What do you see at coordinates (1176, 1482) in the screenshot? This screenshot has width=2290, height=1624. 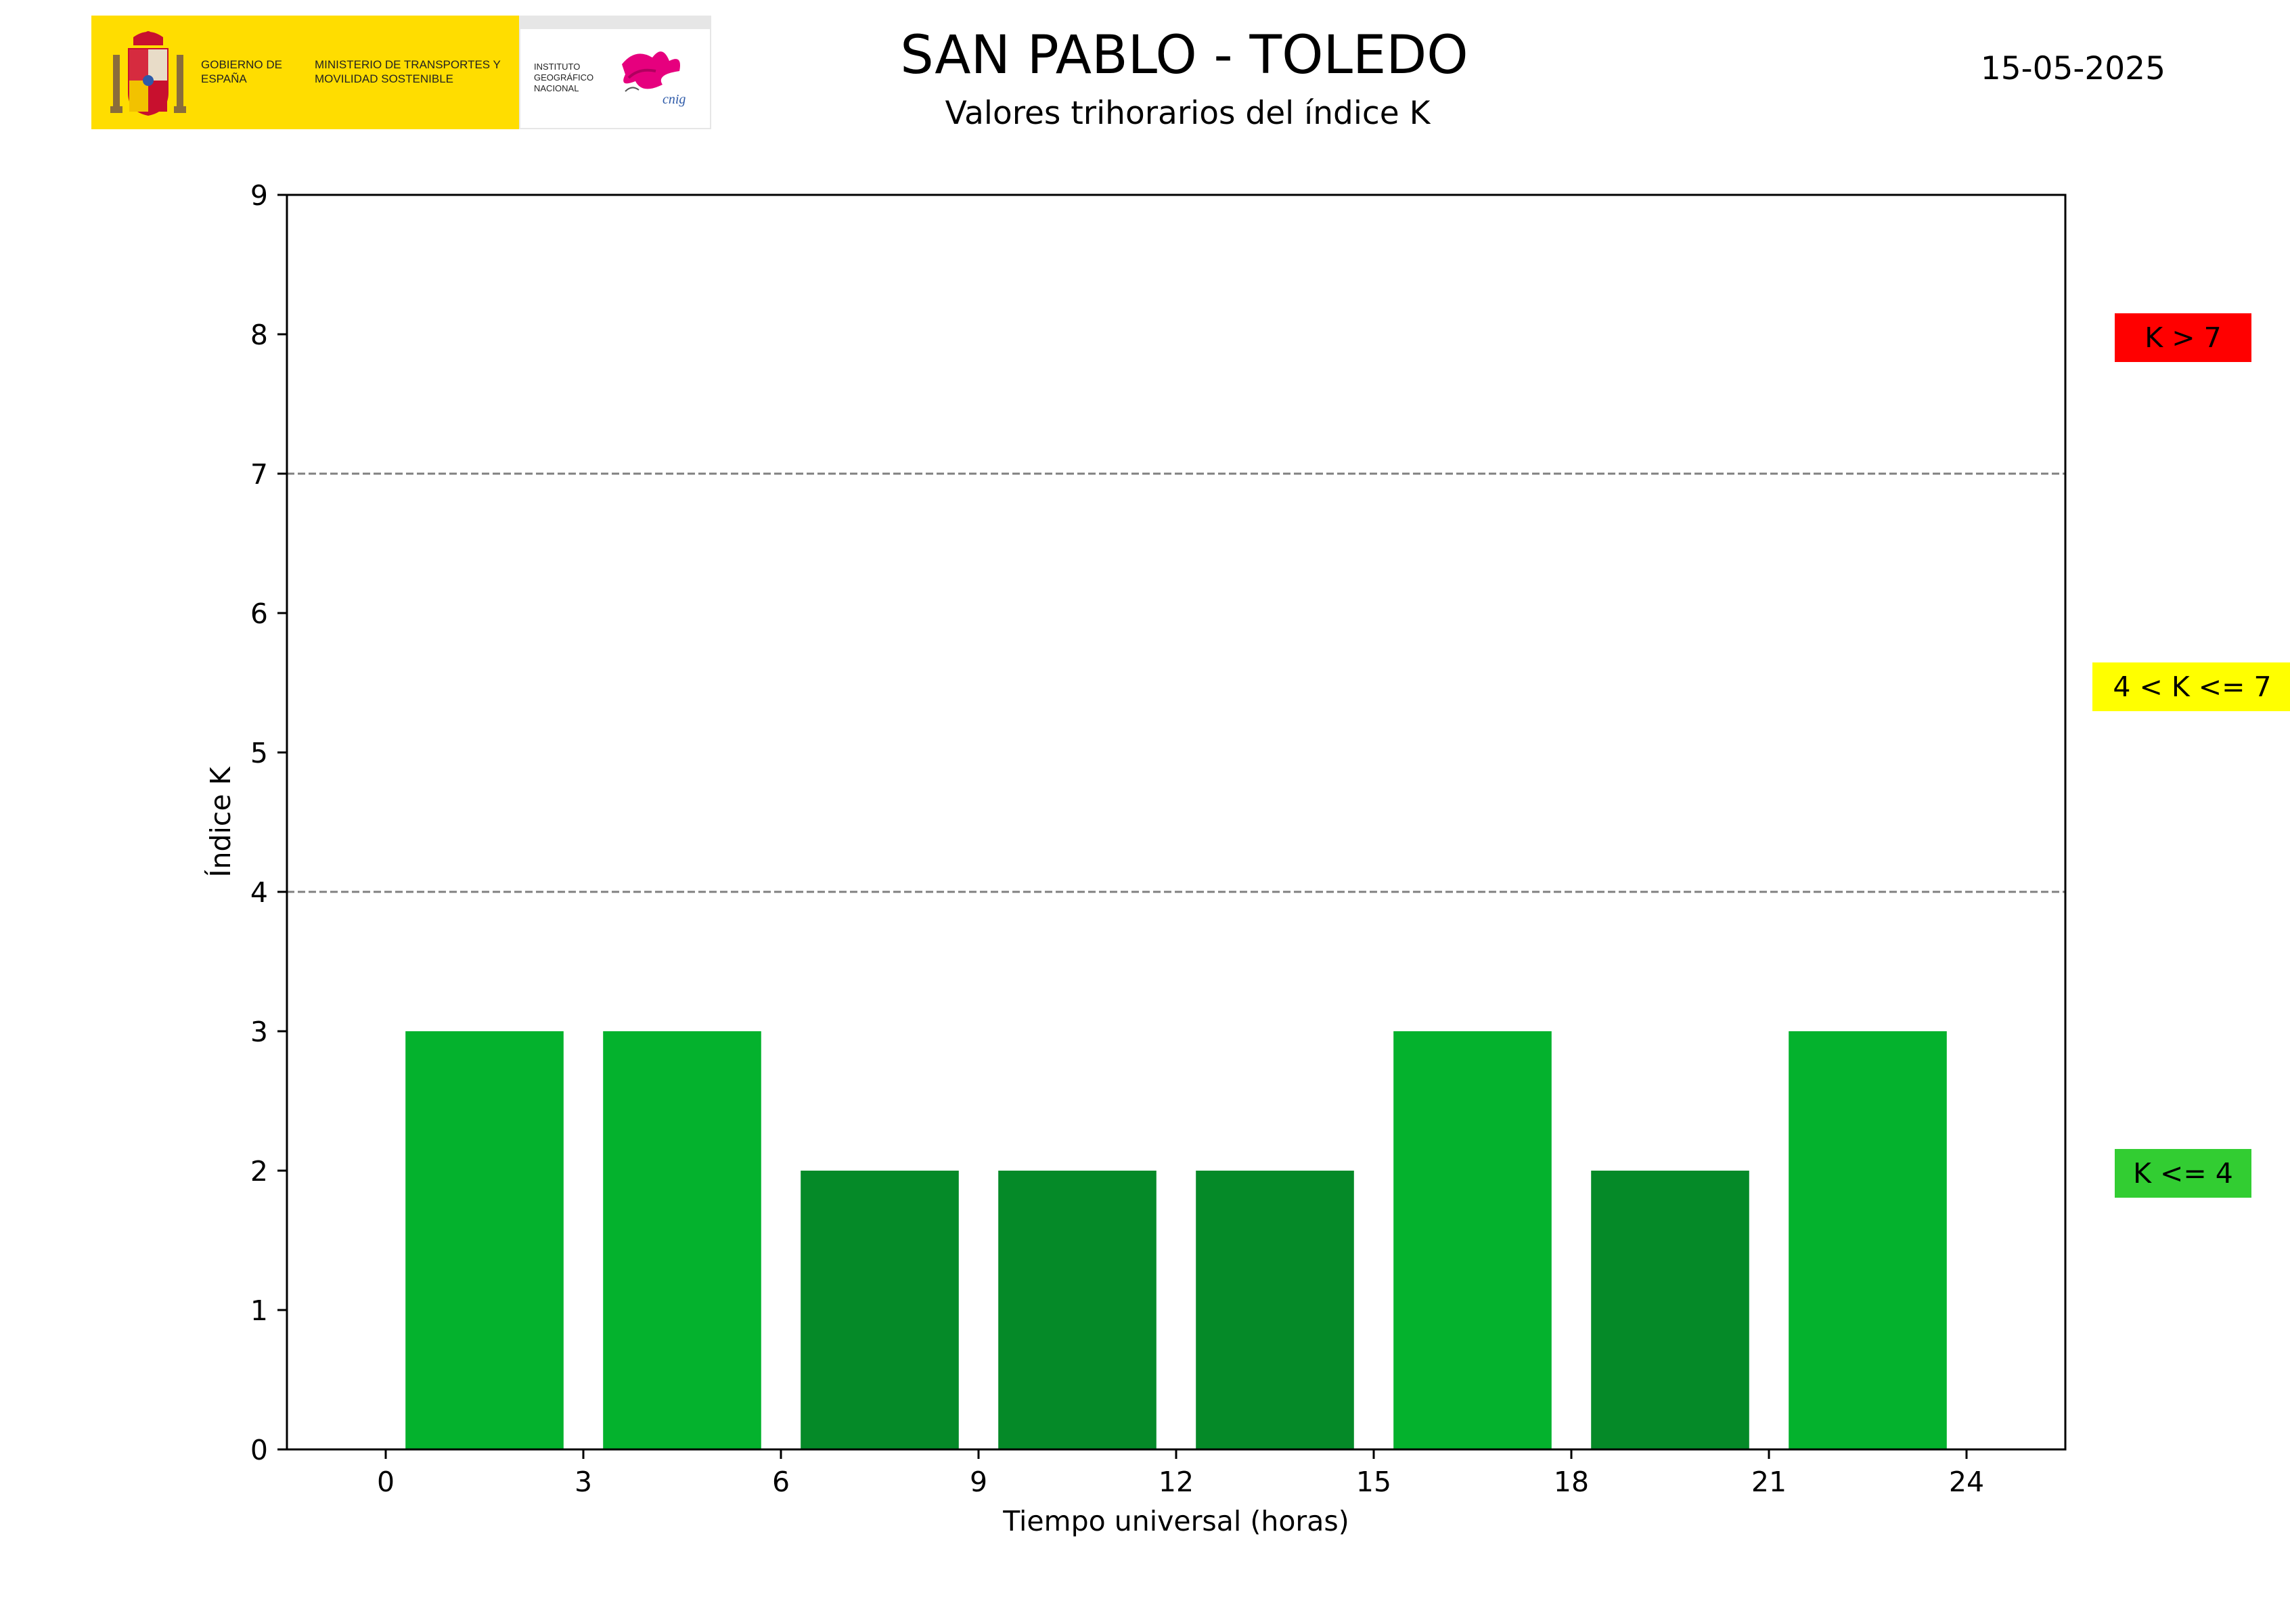 I see `x-tick-label: 12` at bounding box center [1176, 1482].